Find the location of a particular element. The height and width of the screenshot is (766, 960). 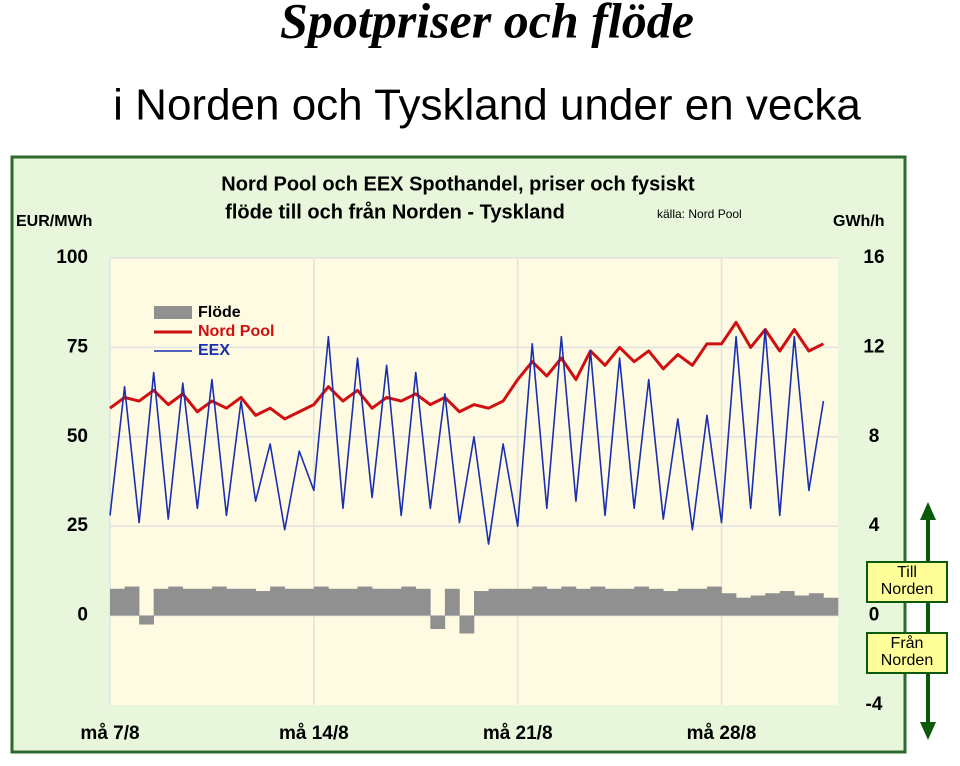

y2-axis-label: GWh/h is located at coordinates (859, 221).